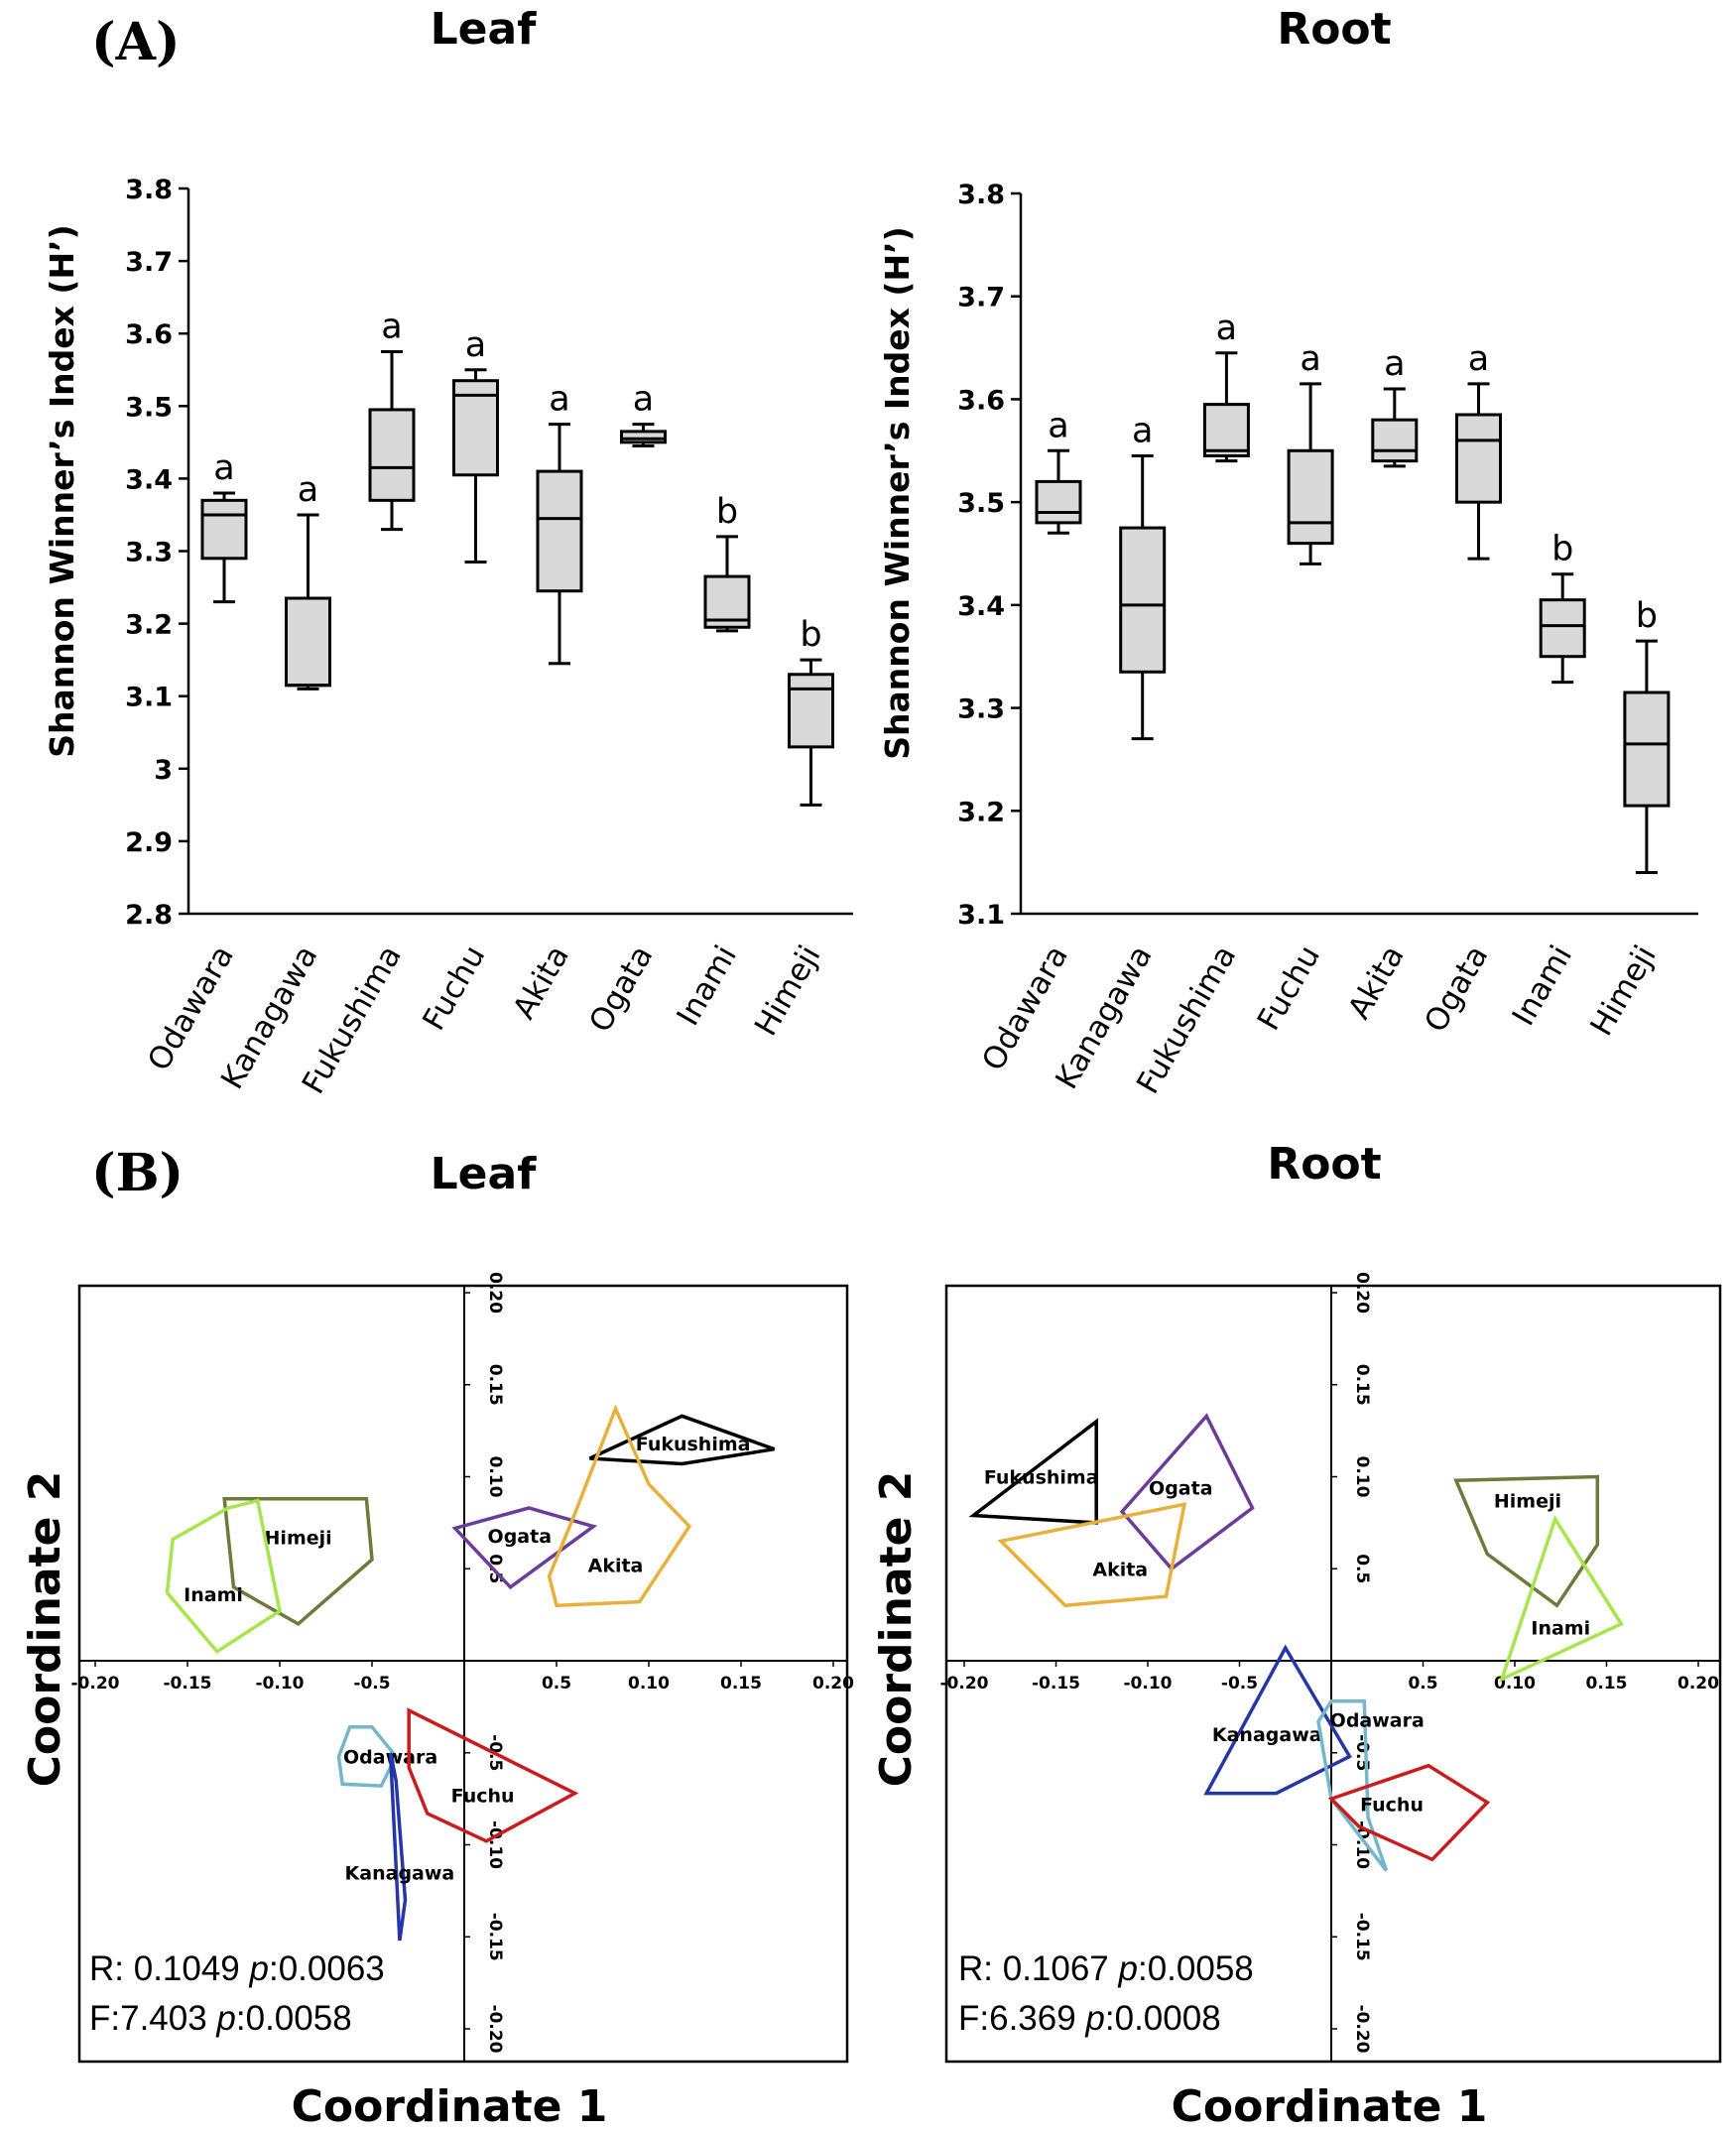 This screenshot has height=2133, width=1736. I want to click on boxplot-leaf-fuchu-category-label: Fuchu, so click(454, 989).